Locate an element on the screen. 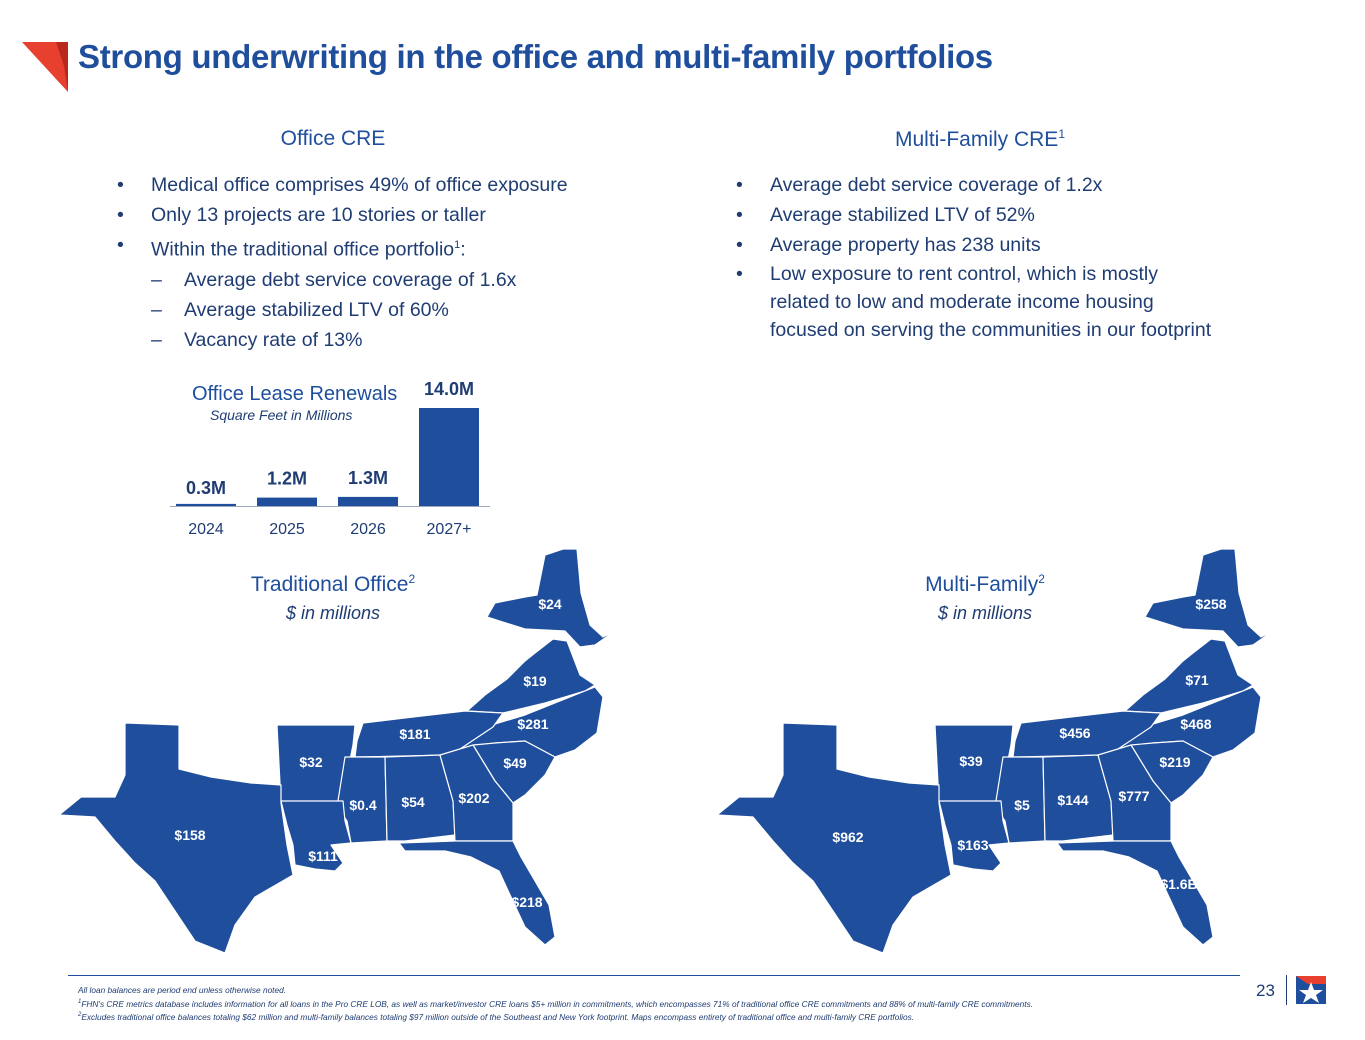  office-sub-bullet: Vacancy rate of 13% is located at coordinates (395, 340).